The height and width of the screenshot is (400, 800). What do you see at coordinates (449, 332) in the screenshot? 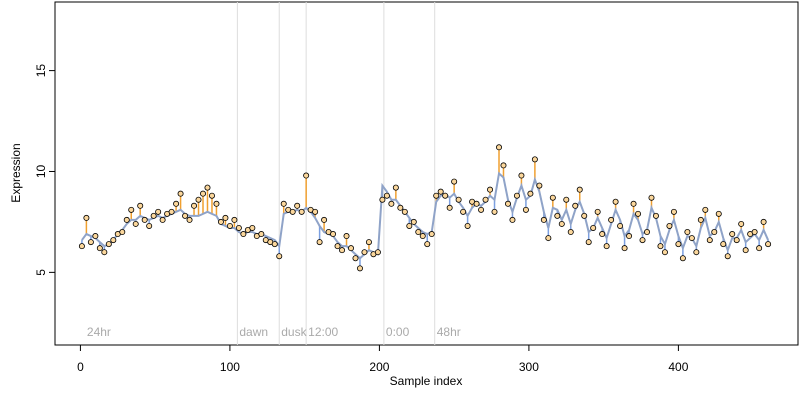
I see `annotation: 48hr` at bounding box center [449, 332].